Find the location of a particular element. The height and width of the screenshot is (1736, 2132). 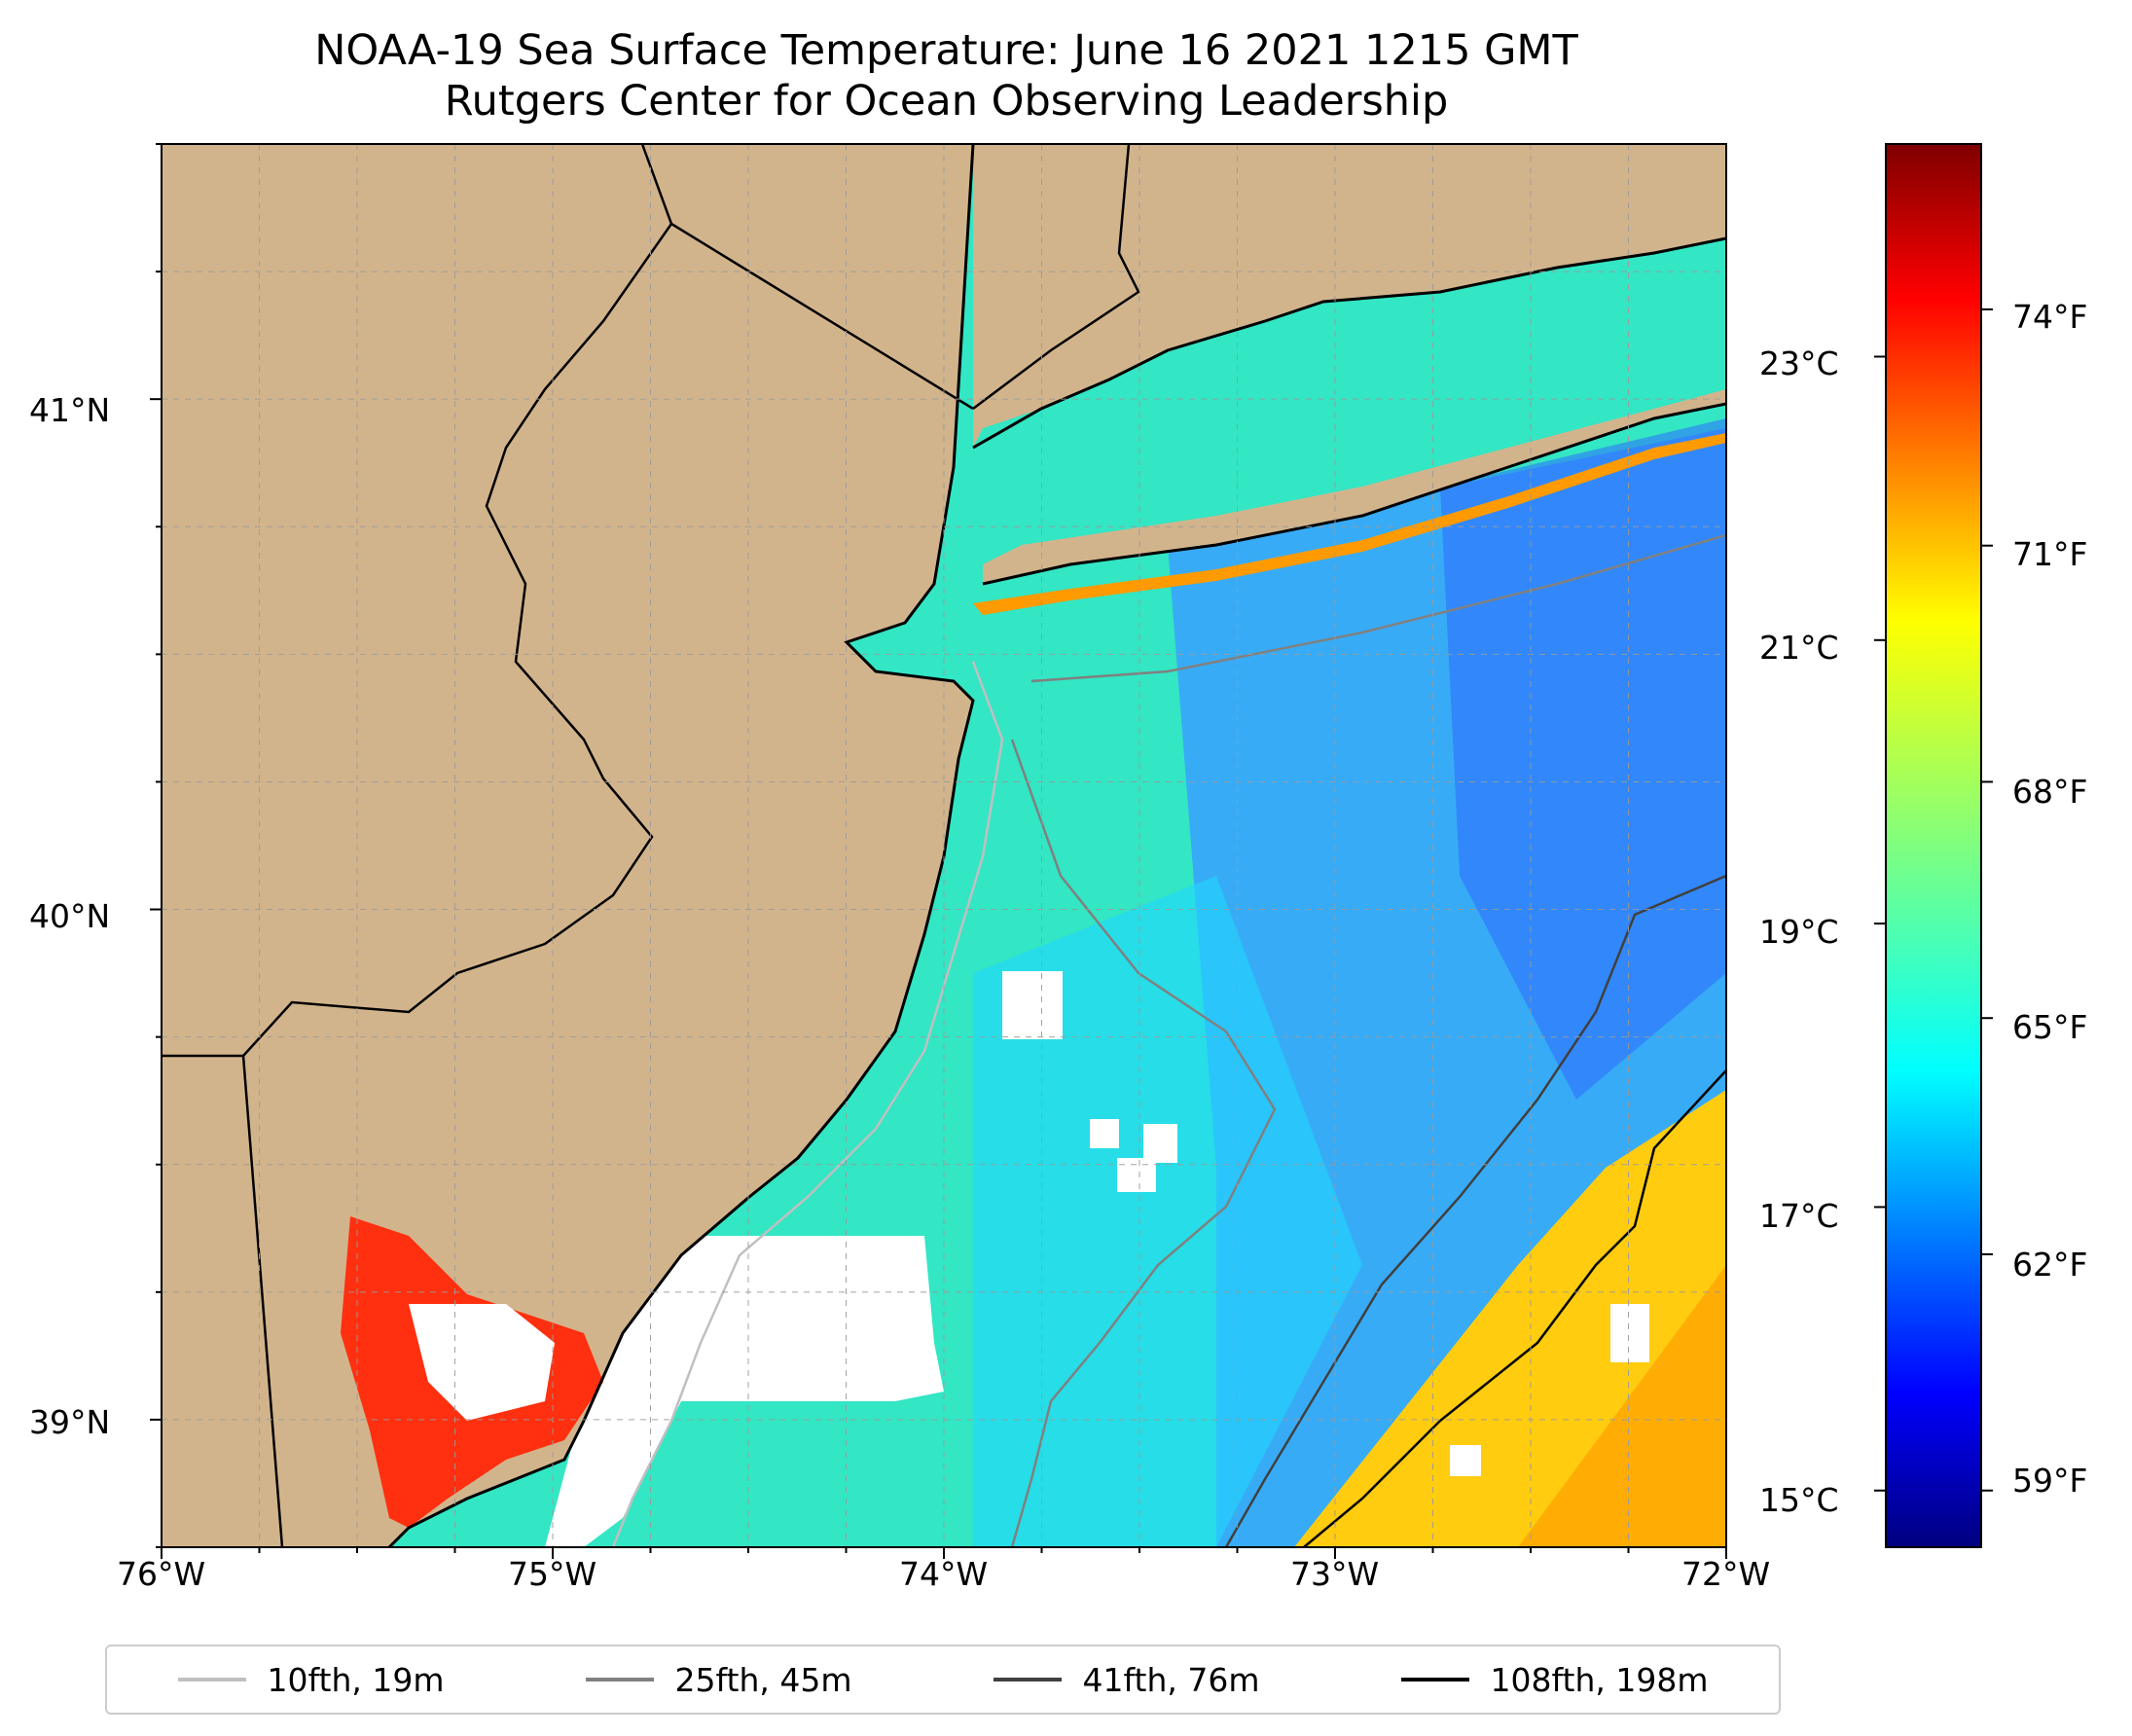

cb-label-59f: 59°F is located at coordinates (2050, 1481).